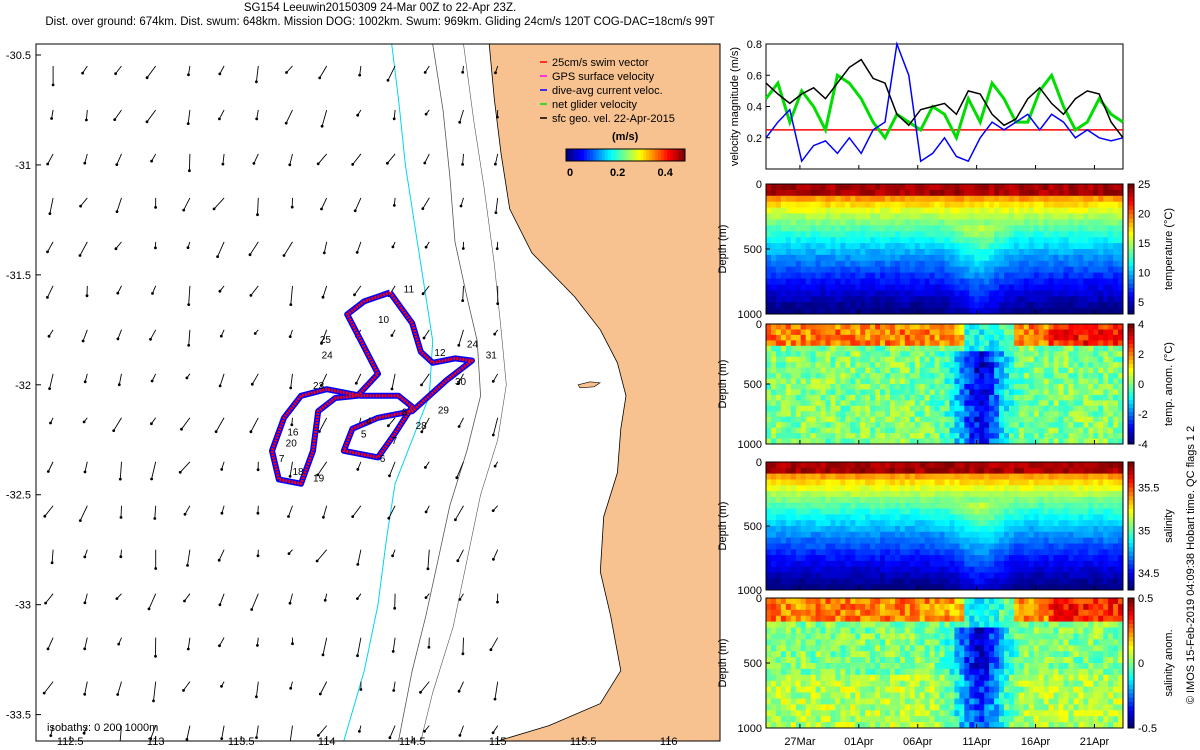 The image size is (1200, 750). I want to click on heatmap-colorbar-tick-label: 25, so click(1144, 185).